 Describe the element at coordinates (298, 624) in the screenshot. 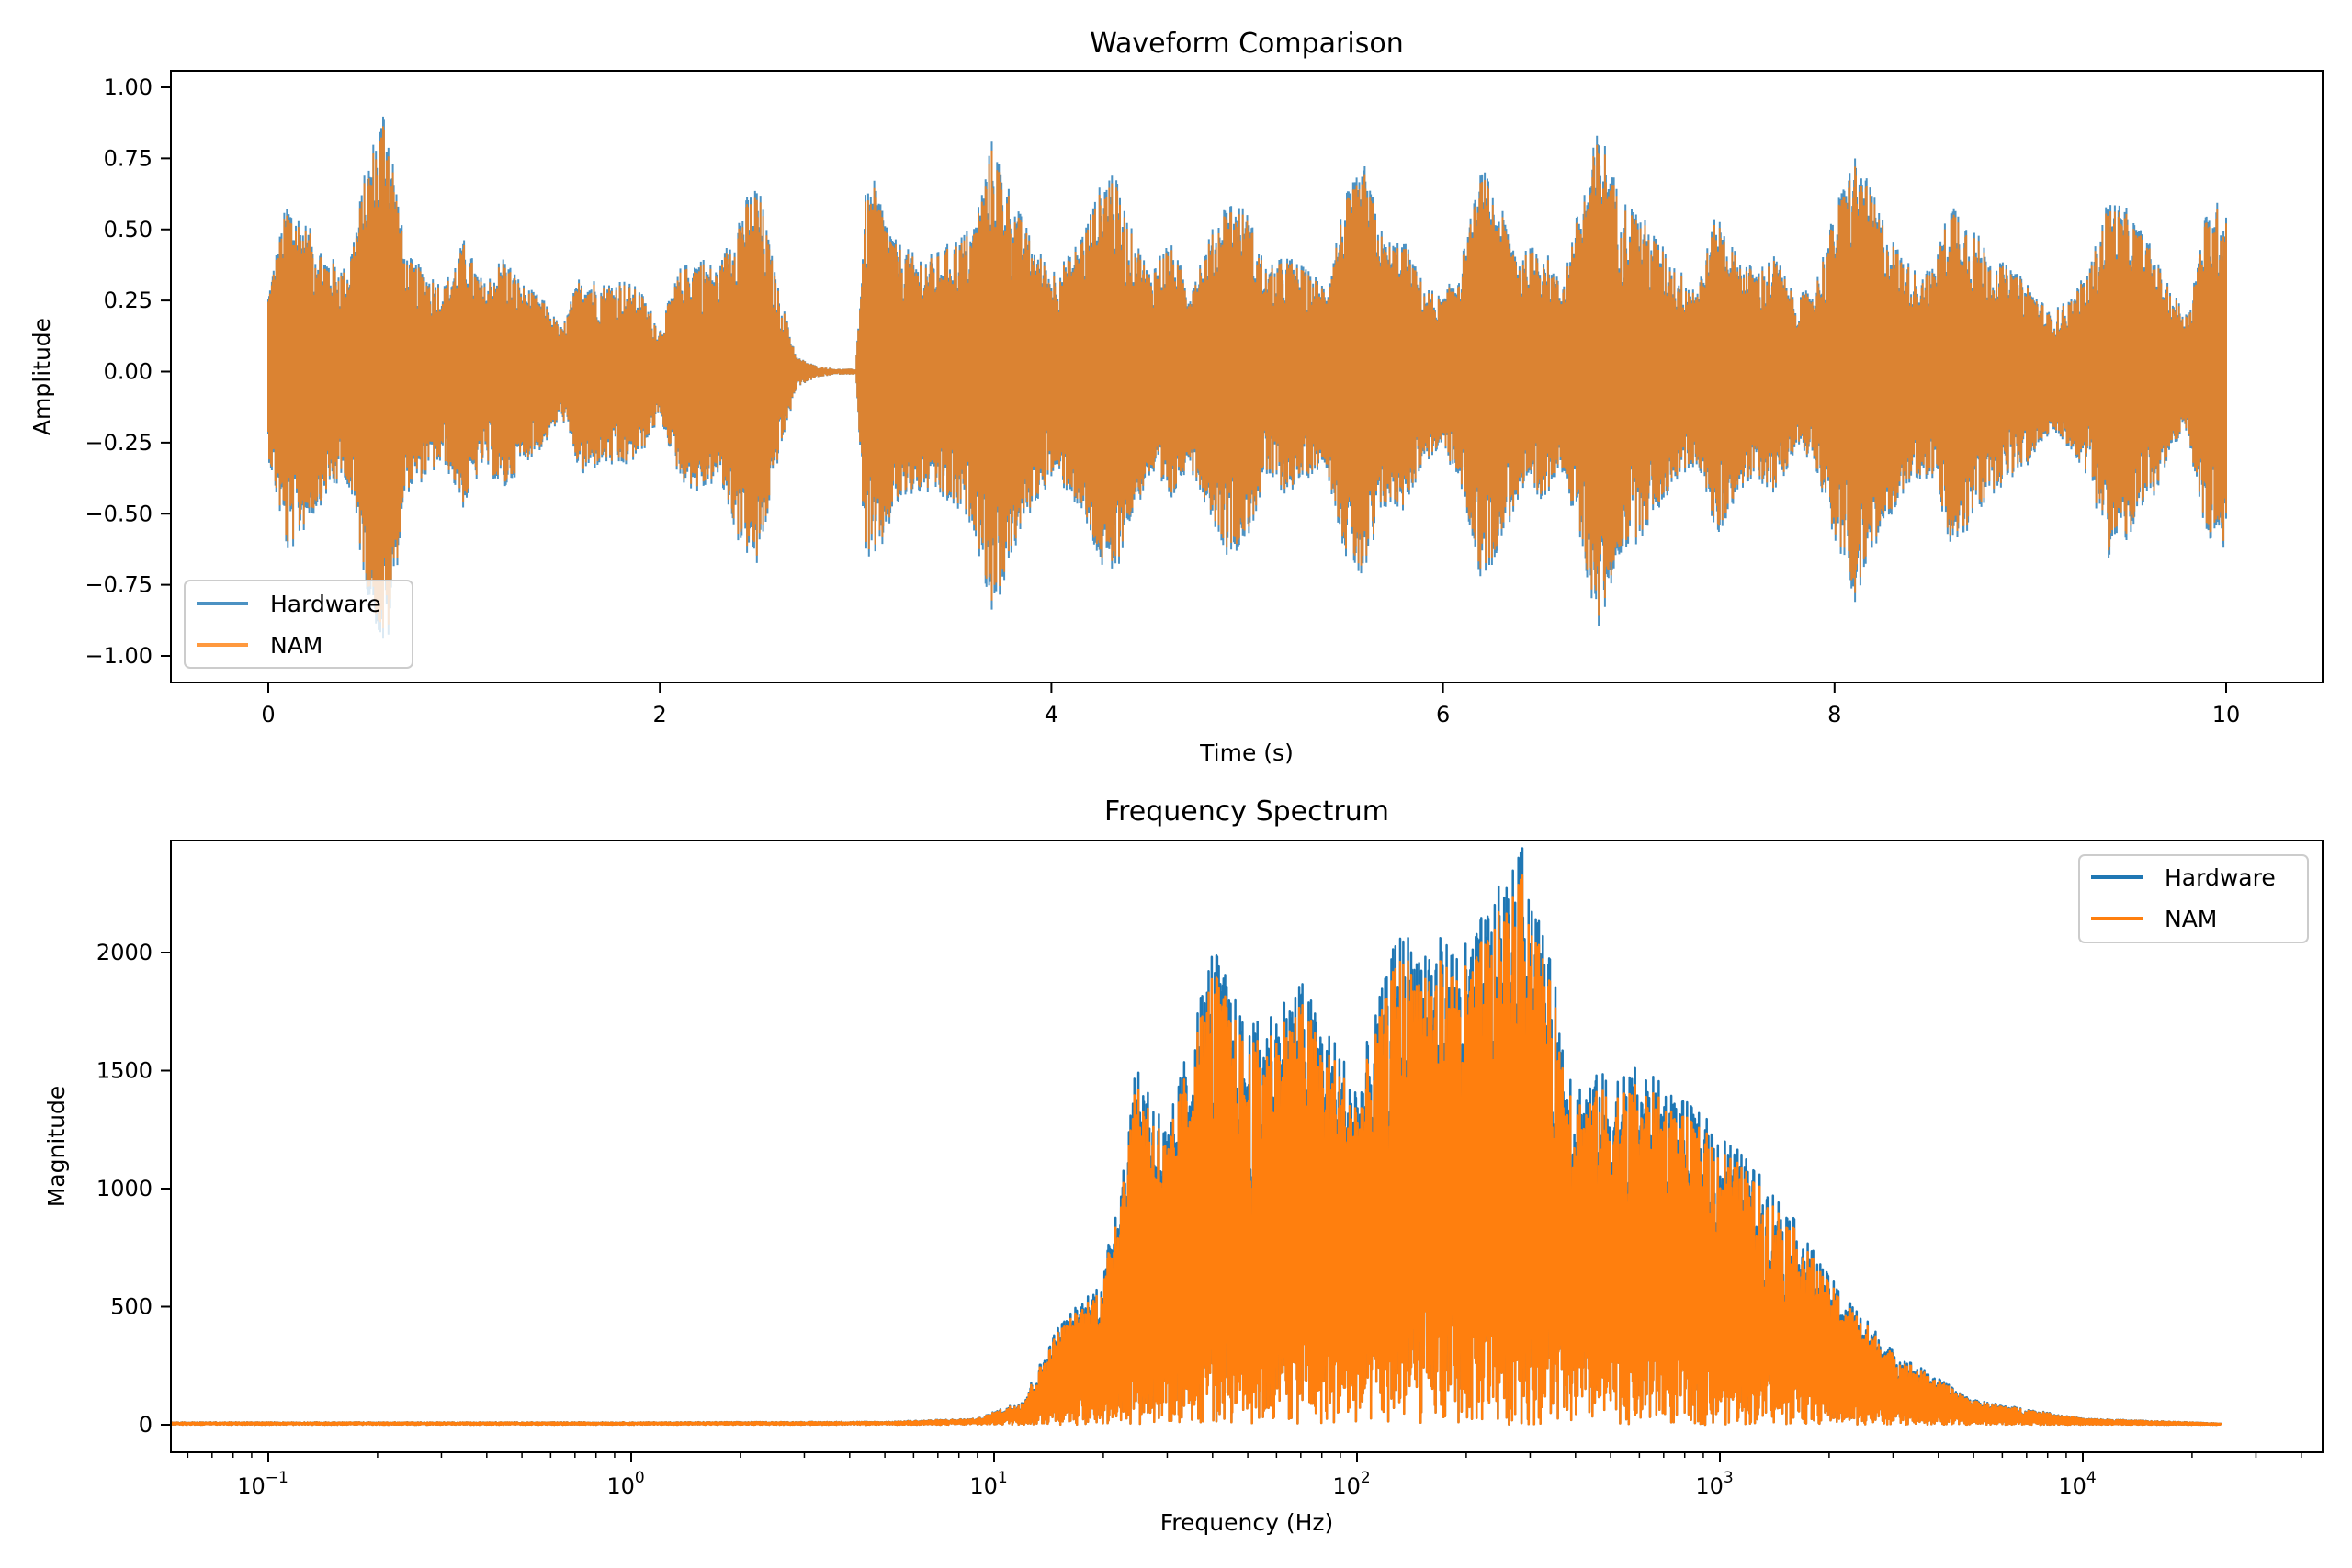

I see `waveform-legend: Hardware NAM` at that location.